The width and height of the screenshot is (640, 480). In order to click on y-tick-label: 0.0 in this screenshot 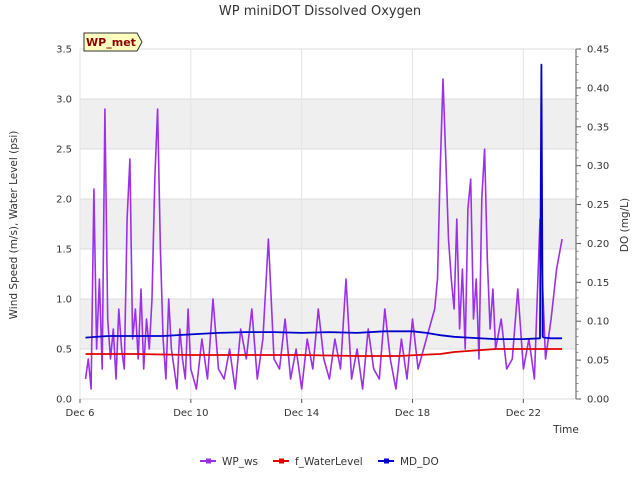, I will do `click(64, 400)`.